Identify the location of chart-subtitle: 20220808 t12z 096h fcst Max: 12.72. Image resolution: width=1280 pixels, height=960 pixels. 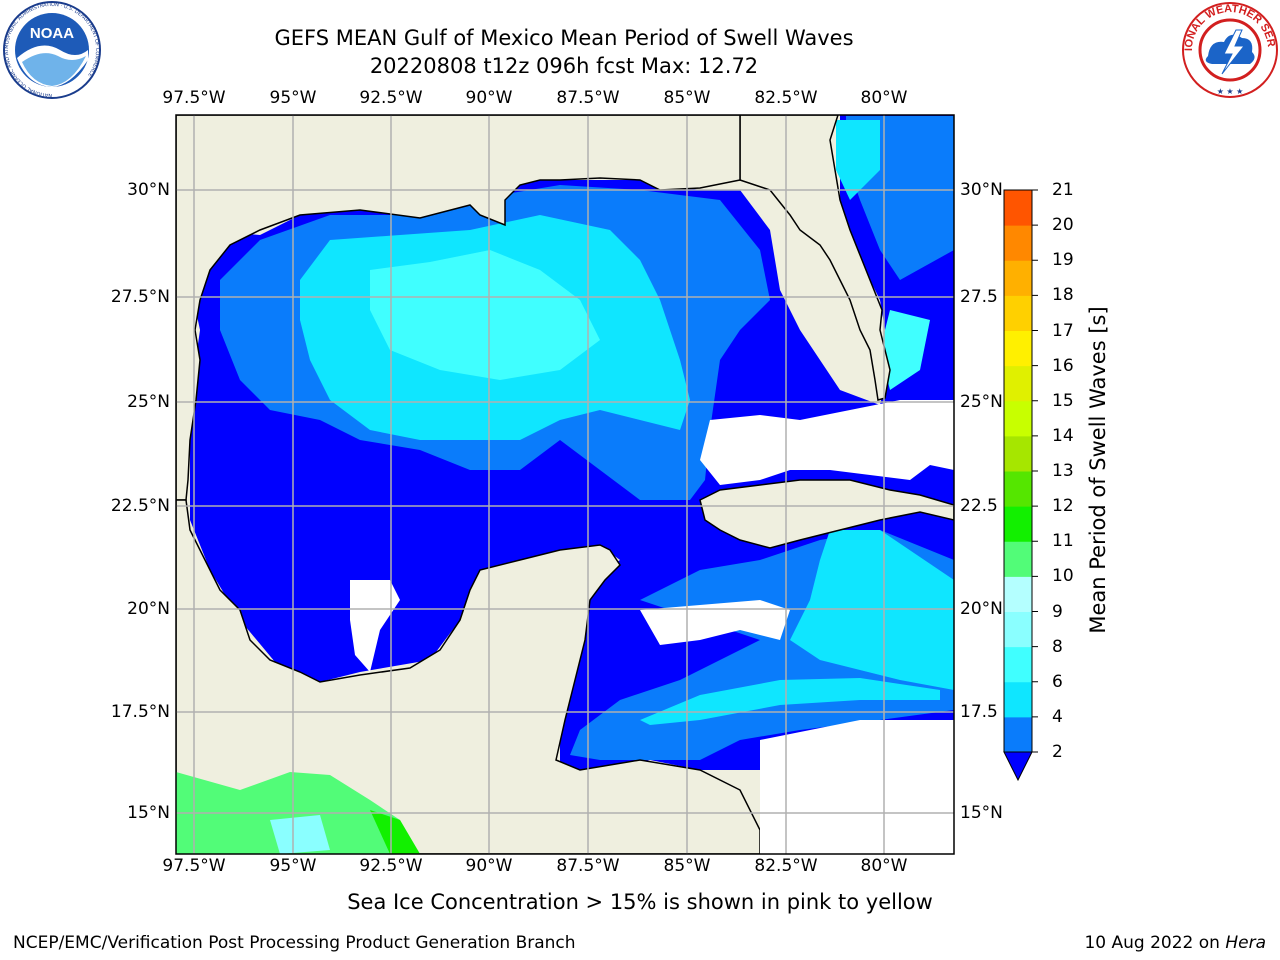
(564, 66).